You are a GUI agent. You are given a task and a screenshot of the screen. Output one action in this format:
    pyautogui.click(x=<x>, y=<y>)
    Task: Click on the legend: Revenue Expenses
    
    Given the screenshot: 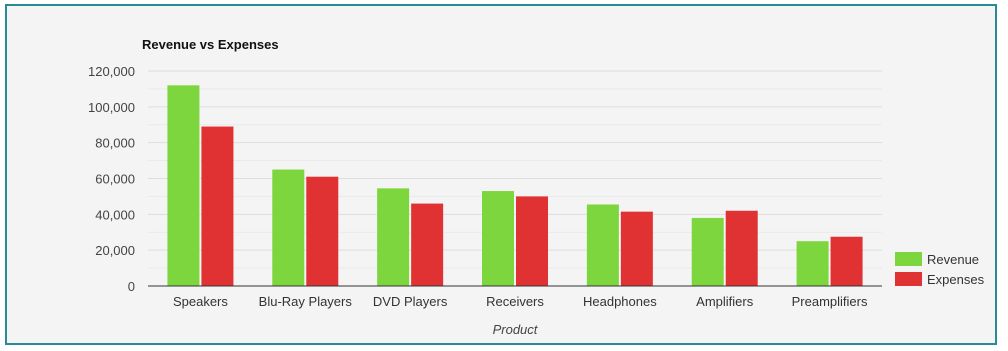 What is the action you would take?
    pyautogui.click(x=940, y=269)
    